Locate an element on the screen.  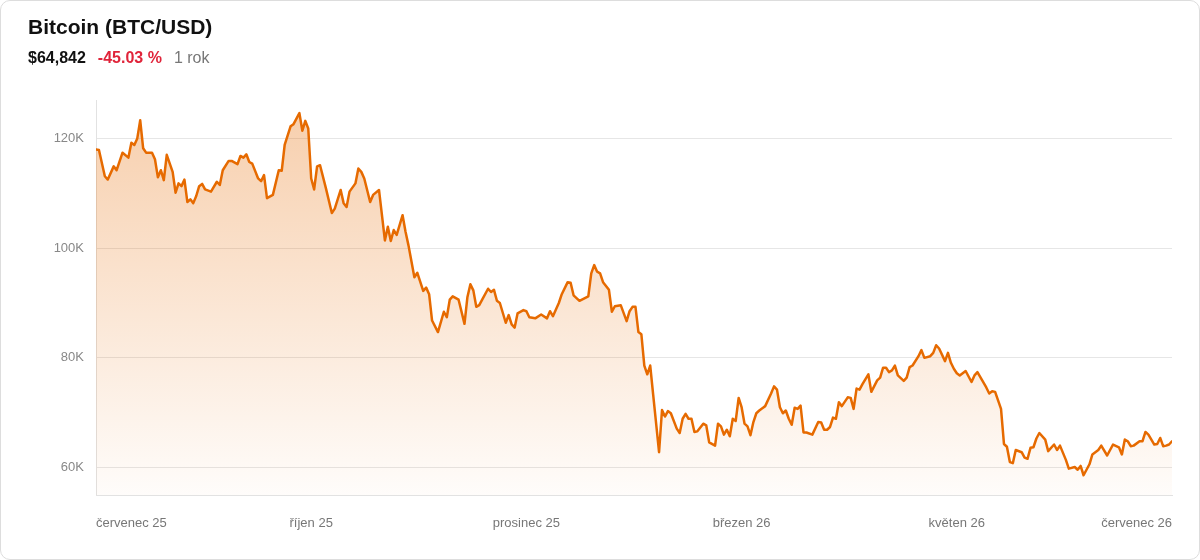
x-tick-label: červenec 25 is located at coordinates (131, 523).